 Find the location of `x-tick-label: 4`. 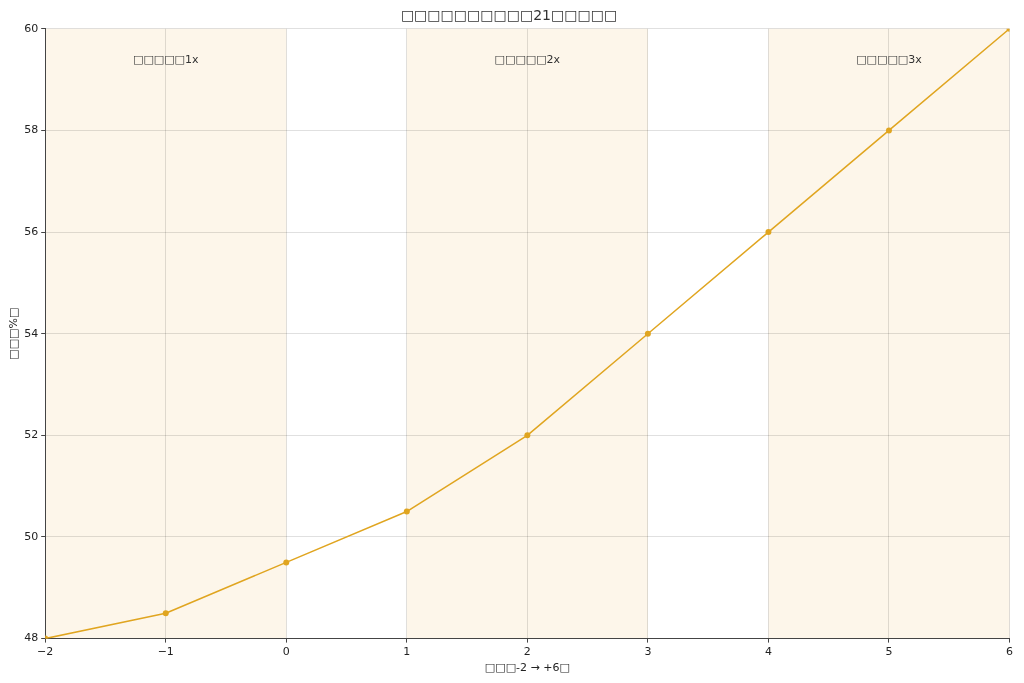

x-tick-label: 4 is located at coordinates (768, 652).